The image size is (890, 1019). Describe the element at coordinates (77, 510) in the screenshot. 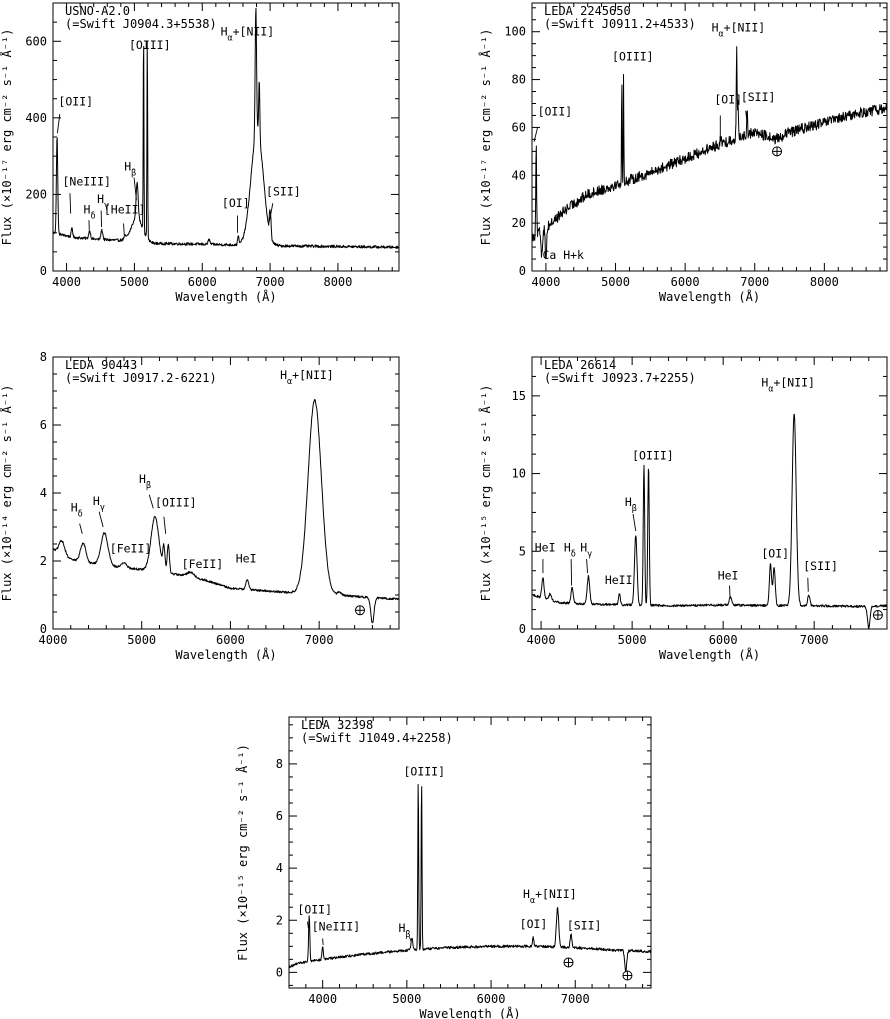

I see `line-label: Hδ` at that location.